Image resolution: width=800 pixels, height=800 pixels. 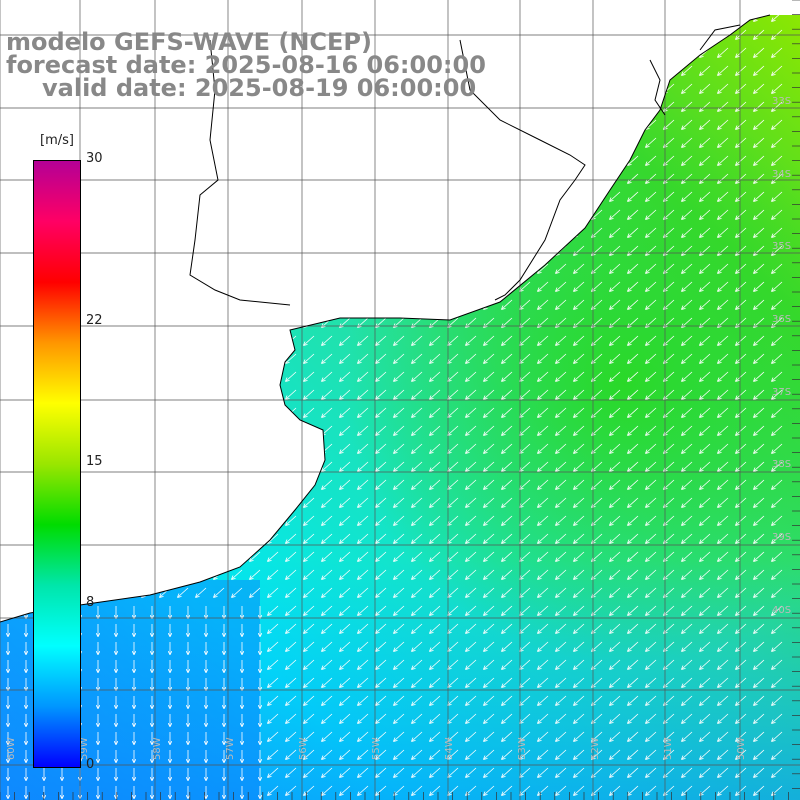 What do you see at coordinates (90, 764) in the screenshot?
I see `colorbar-tick-label: 0` at bounding box center [90, 764].